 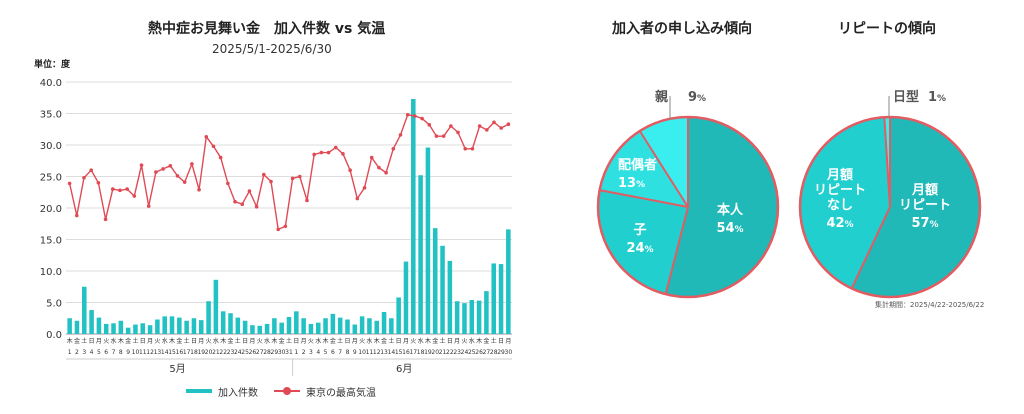 What do you see at coordinates (272, 49) in the screenshot?
I see `bar-chart-subtitle: 2025/5/1-2025/6/30` at bounding box center [272, 49].